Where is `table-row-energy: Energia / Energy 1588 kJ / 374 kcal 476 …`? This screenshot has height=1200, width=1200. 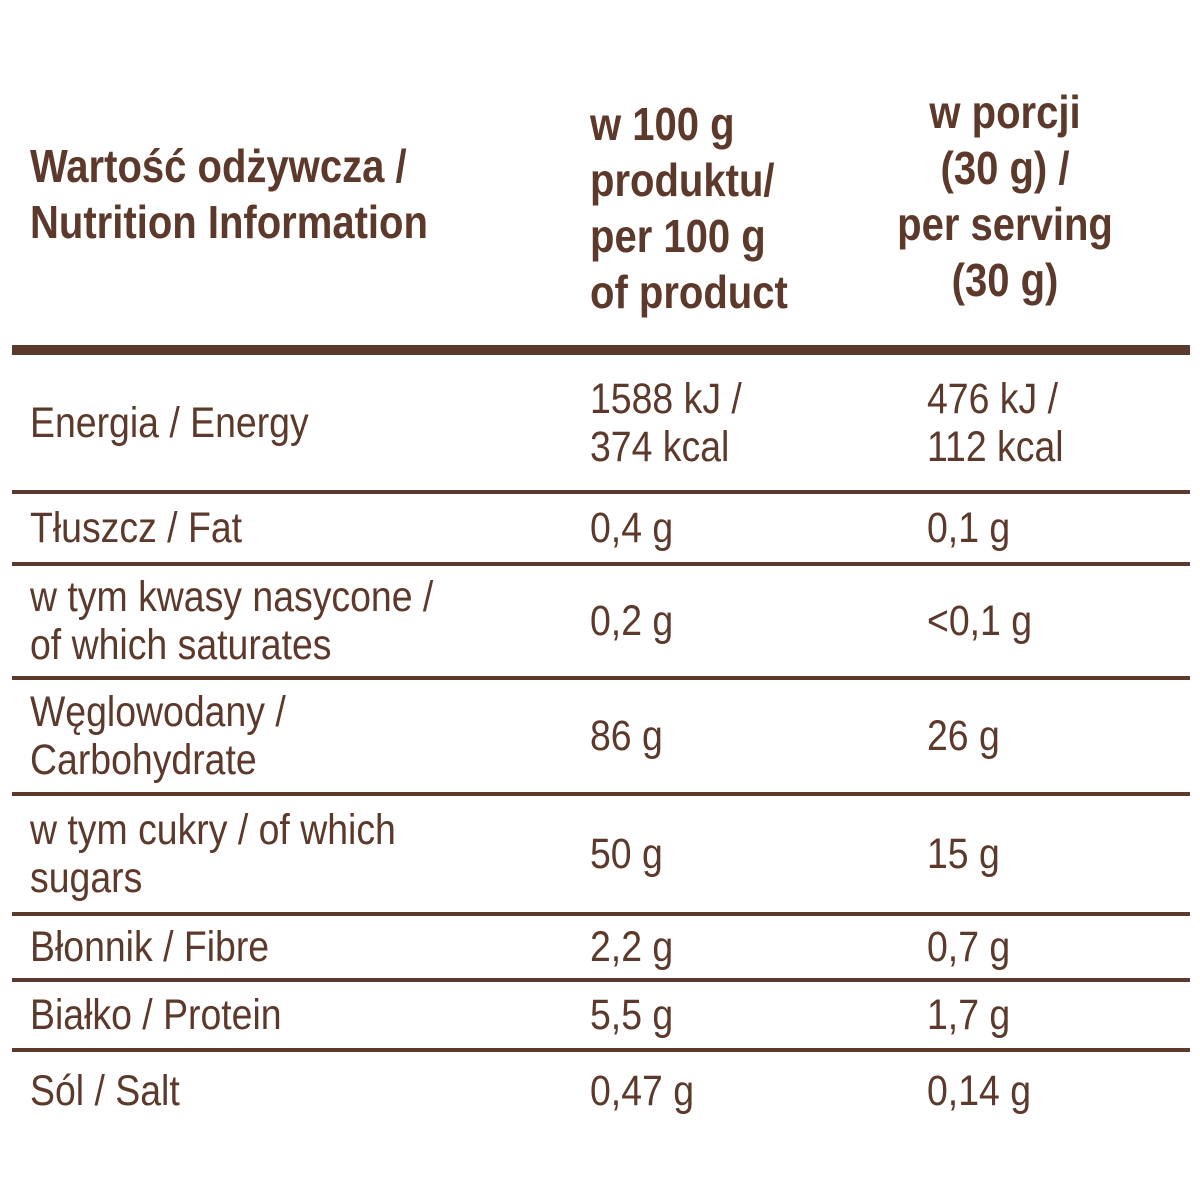
table-row-energy: Energia / Energy 1588 kJ / 374 kcal 476 … is located at coordinates (601, 424).